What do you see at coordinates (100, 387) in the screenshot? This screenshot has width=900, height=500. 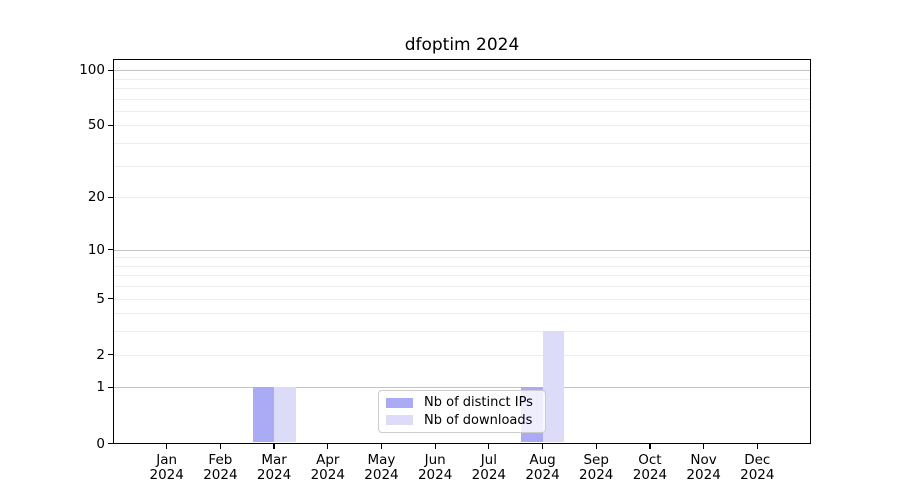 I see `y-tick-label: 1` at bounding box center [100, 387].